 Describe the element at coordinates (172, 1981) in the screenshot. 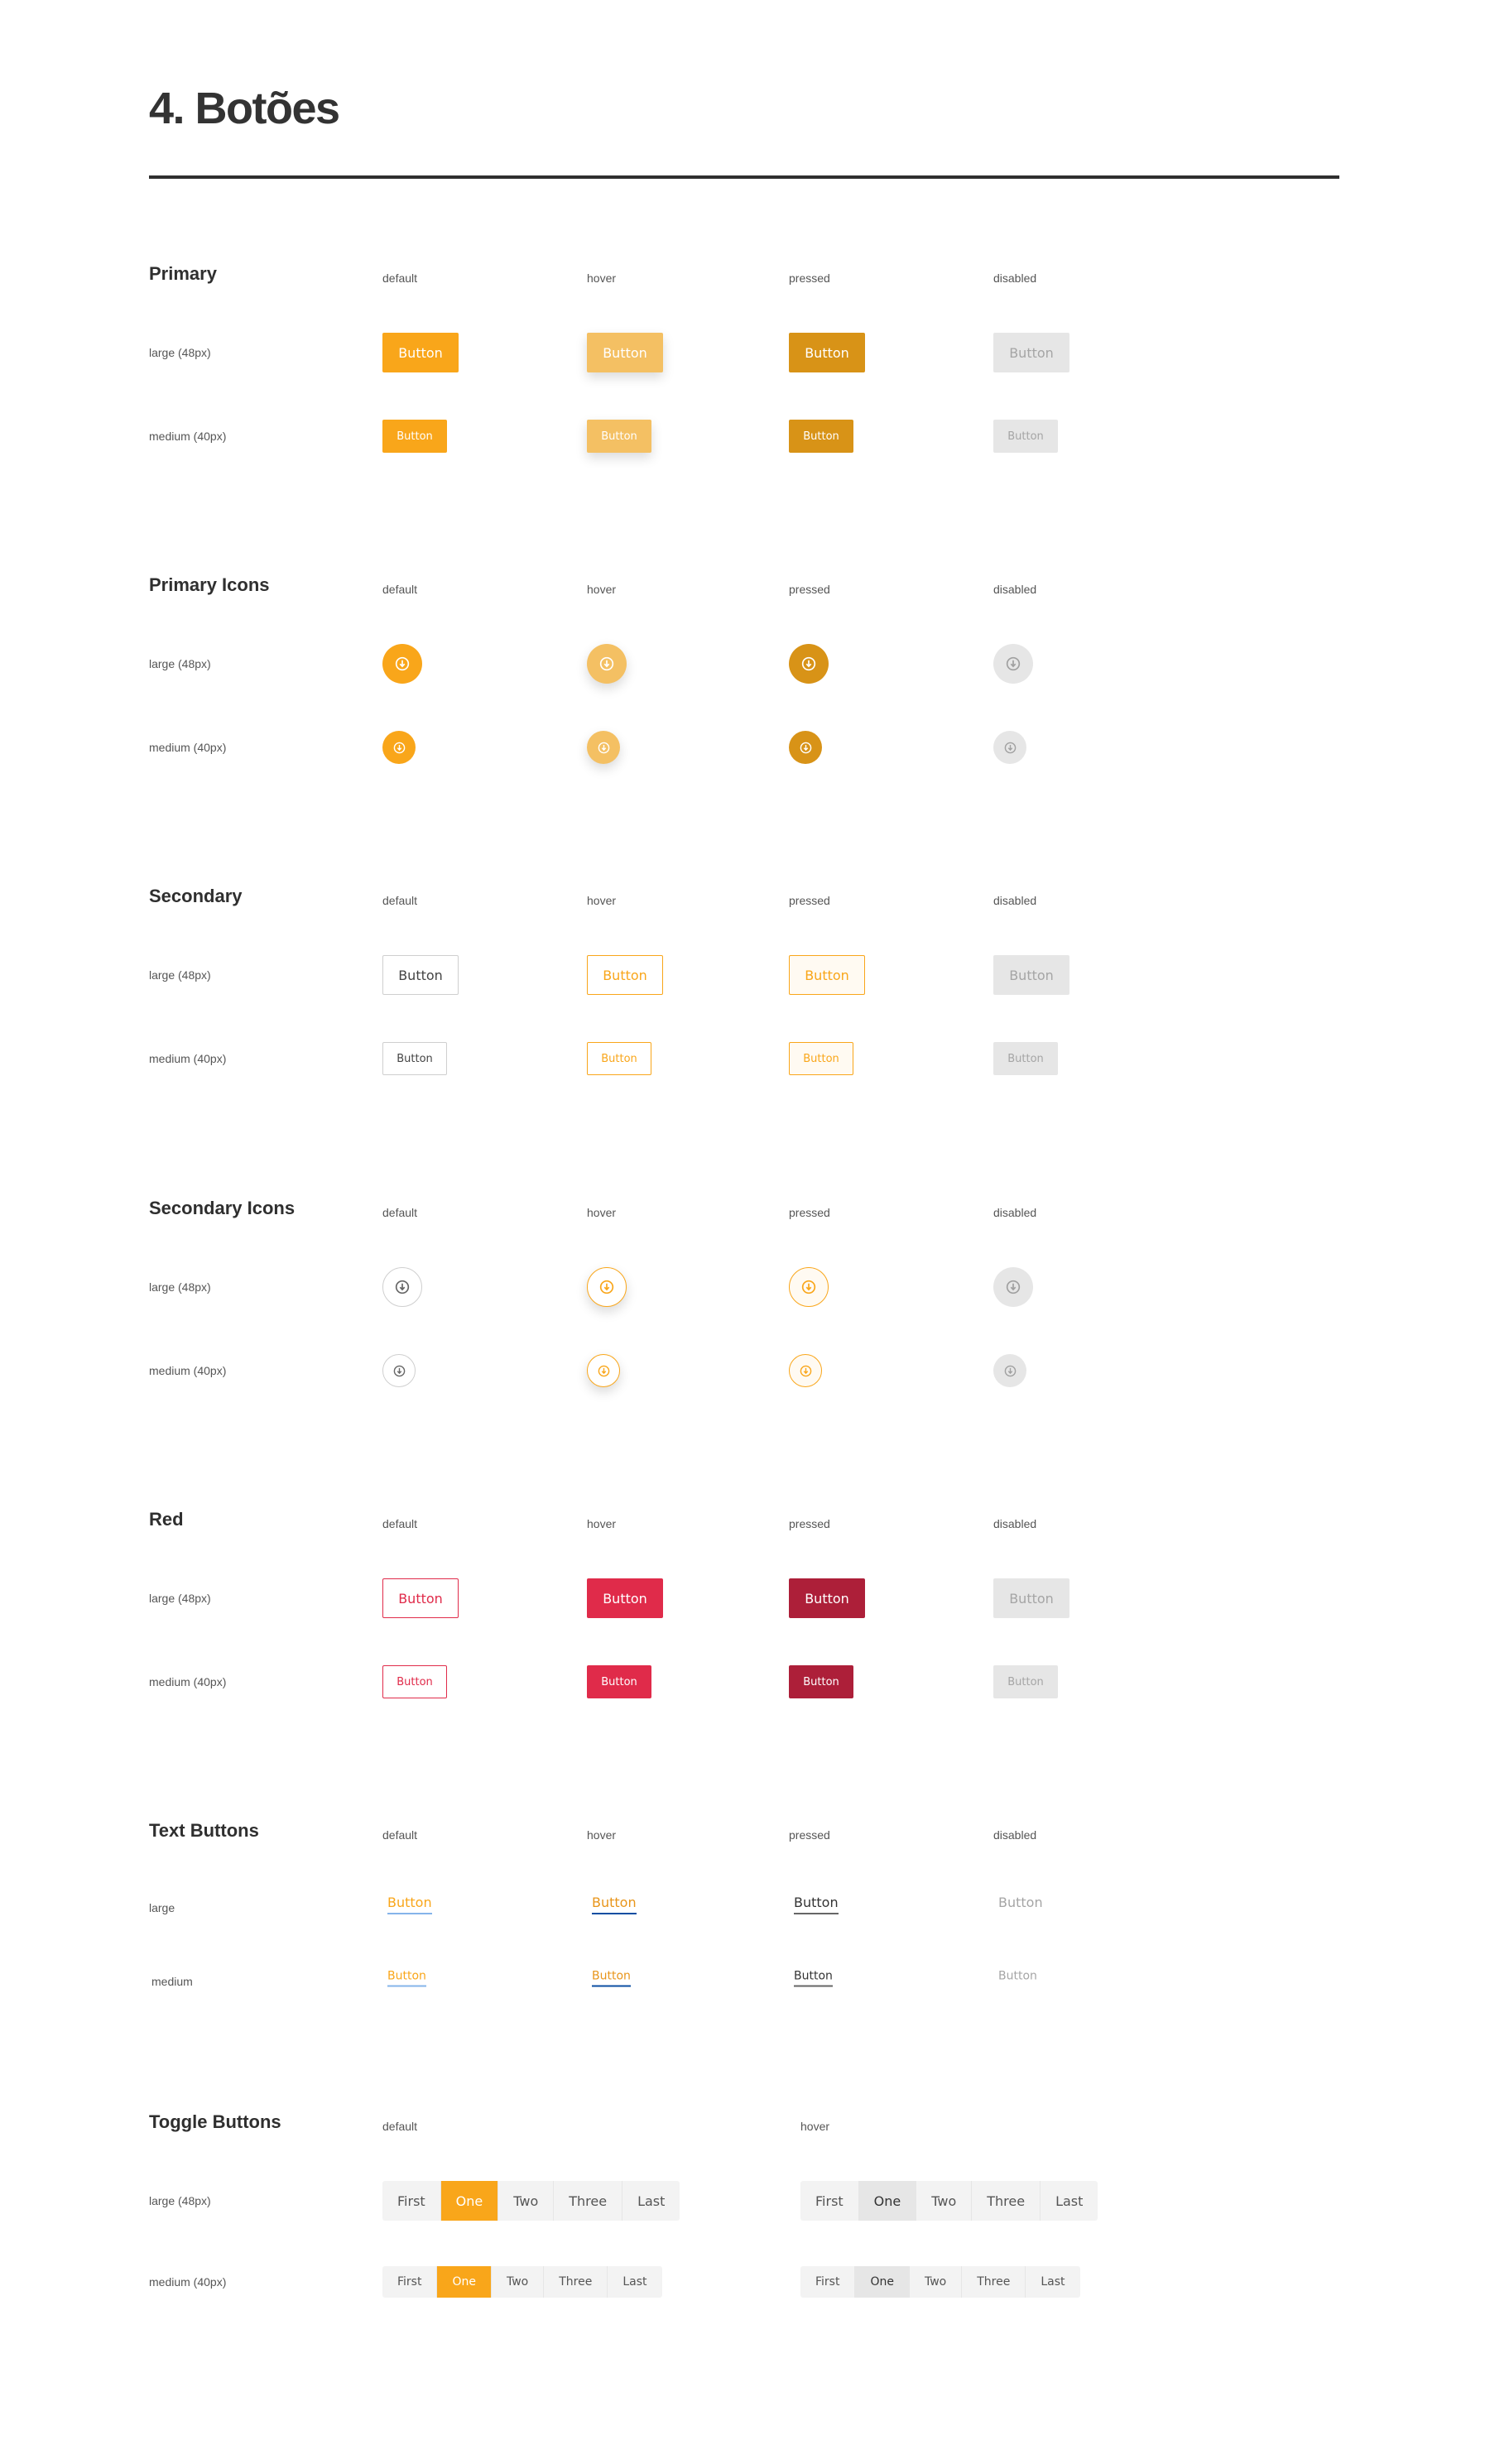

I see `row-label: medium` at that location.